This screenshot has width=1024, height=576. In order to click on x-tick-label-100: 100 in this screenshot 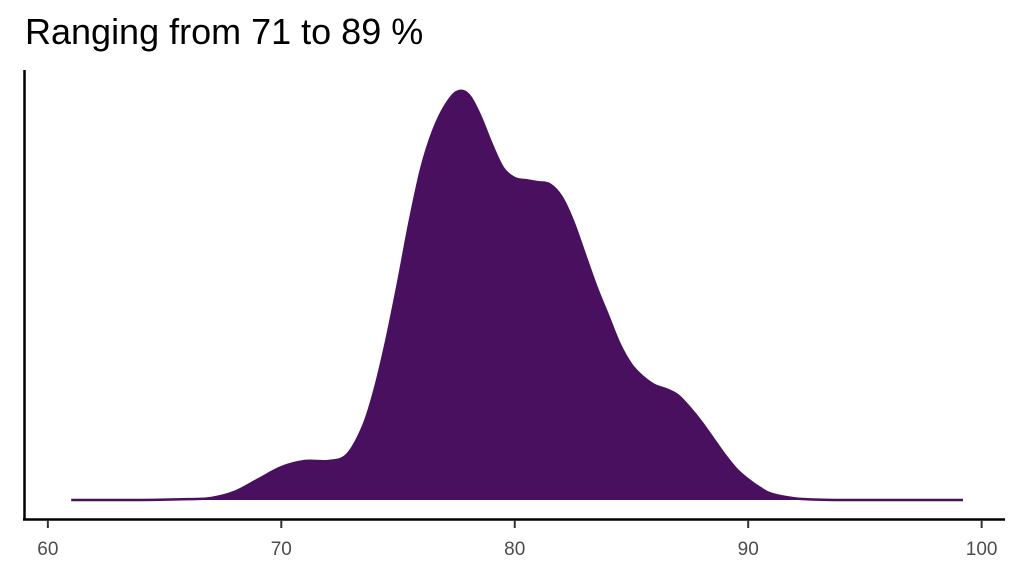, I will do `click(982, 549)`.